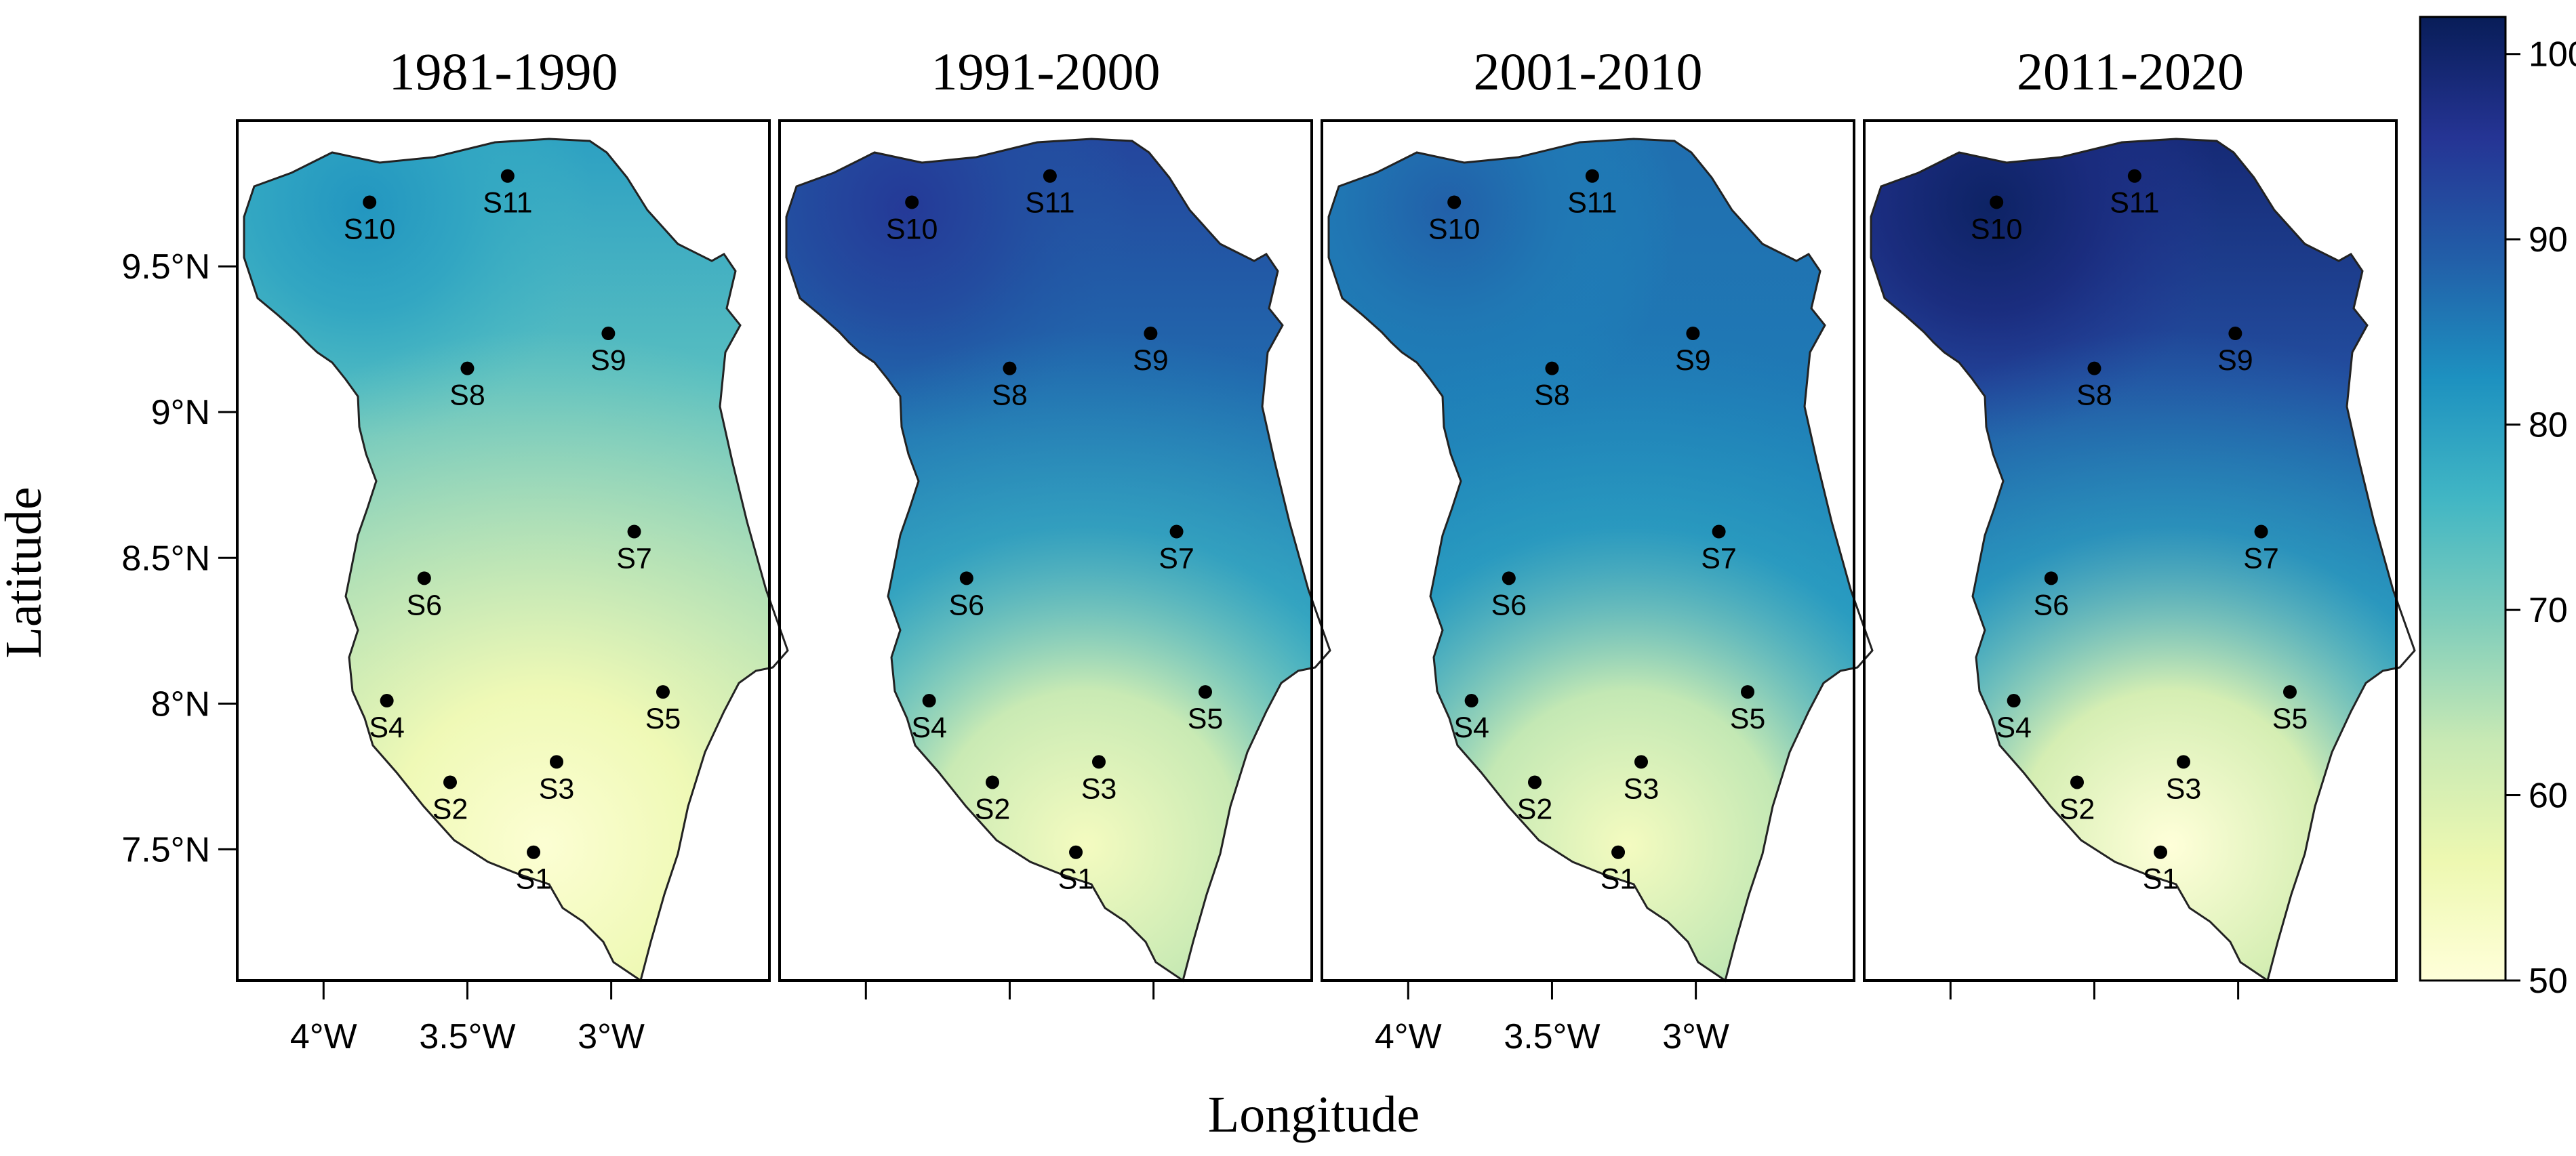  What do you see at coordinates (1588, 71) in the screenshot?
I see `panel-title: 2001-2010` at bounding box center [1588, 71].